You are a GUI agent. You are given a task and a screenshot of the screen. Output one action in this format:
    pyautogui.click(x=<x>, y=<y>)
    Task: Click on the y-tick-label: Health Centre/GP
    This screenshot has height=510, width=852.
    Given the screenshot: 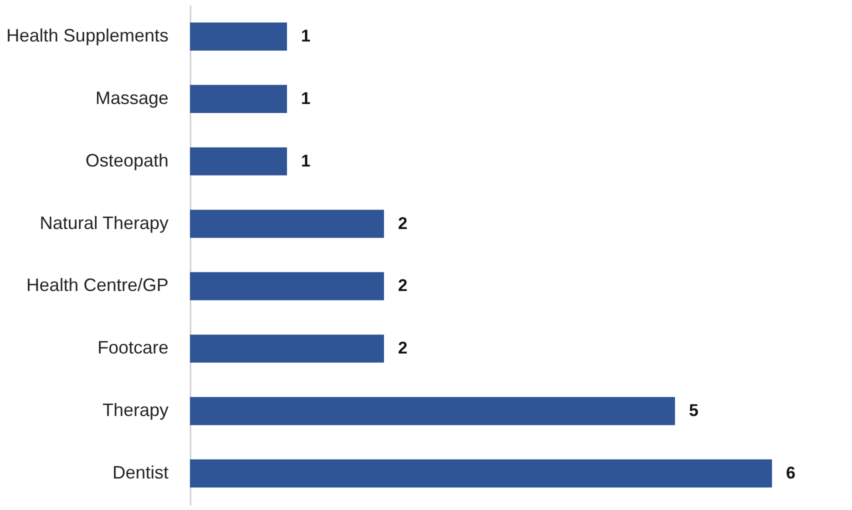 What is the action you would take?
    pyautogui.click(x=97, y=285)
    